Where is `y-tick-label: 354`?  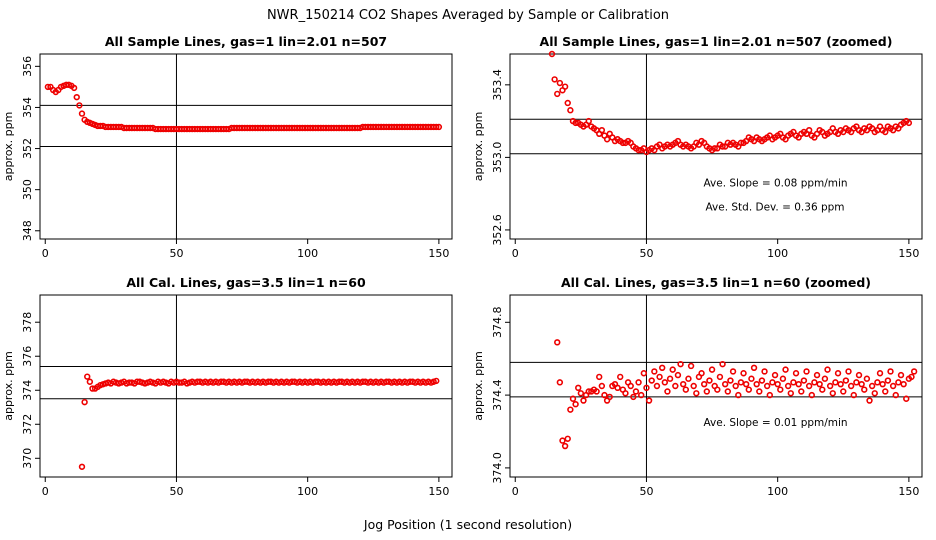 y-tick-label: 354 is located at coordinates (27, 107).